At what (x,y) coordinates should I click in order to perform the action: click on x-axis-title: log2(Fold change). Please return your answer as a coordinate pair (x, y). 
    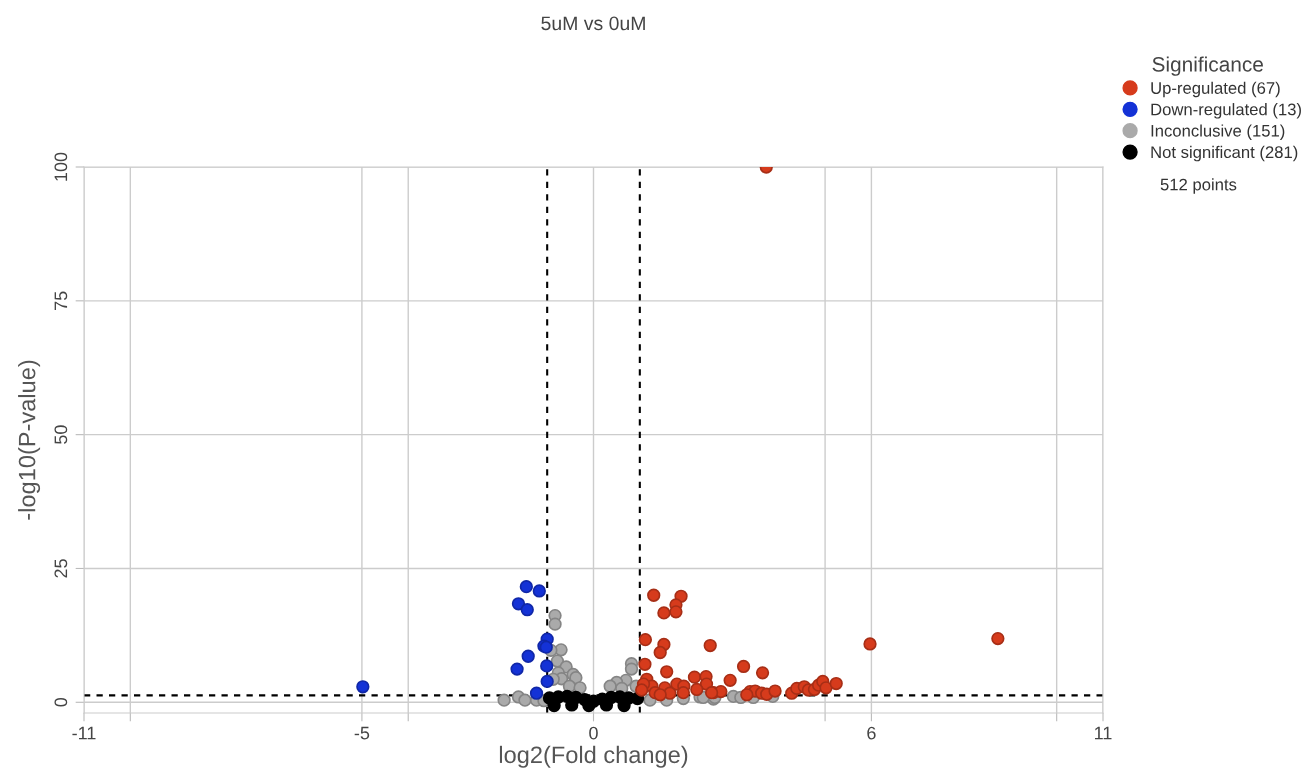
    Looking at the image, I should click on (593, 756).